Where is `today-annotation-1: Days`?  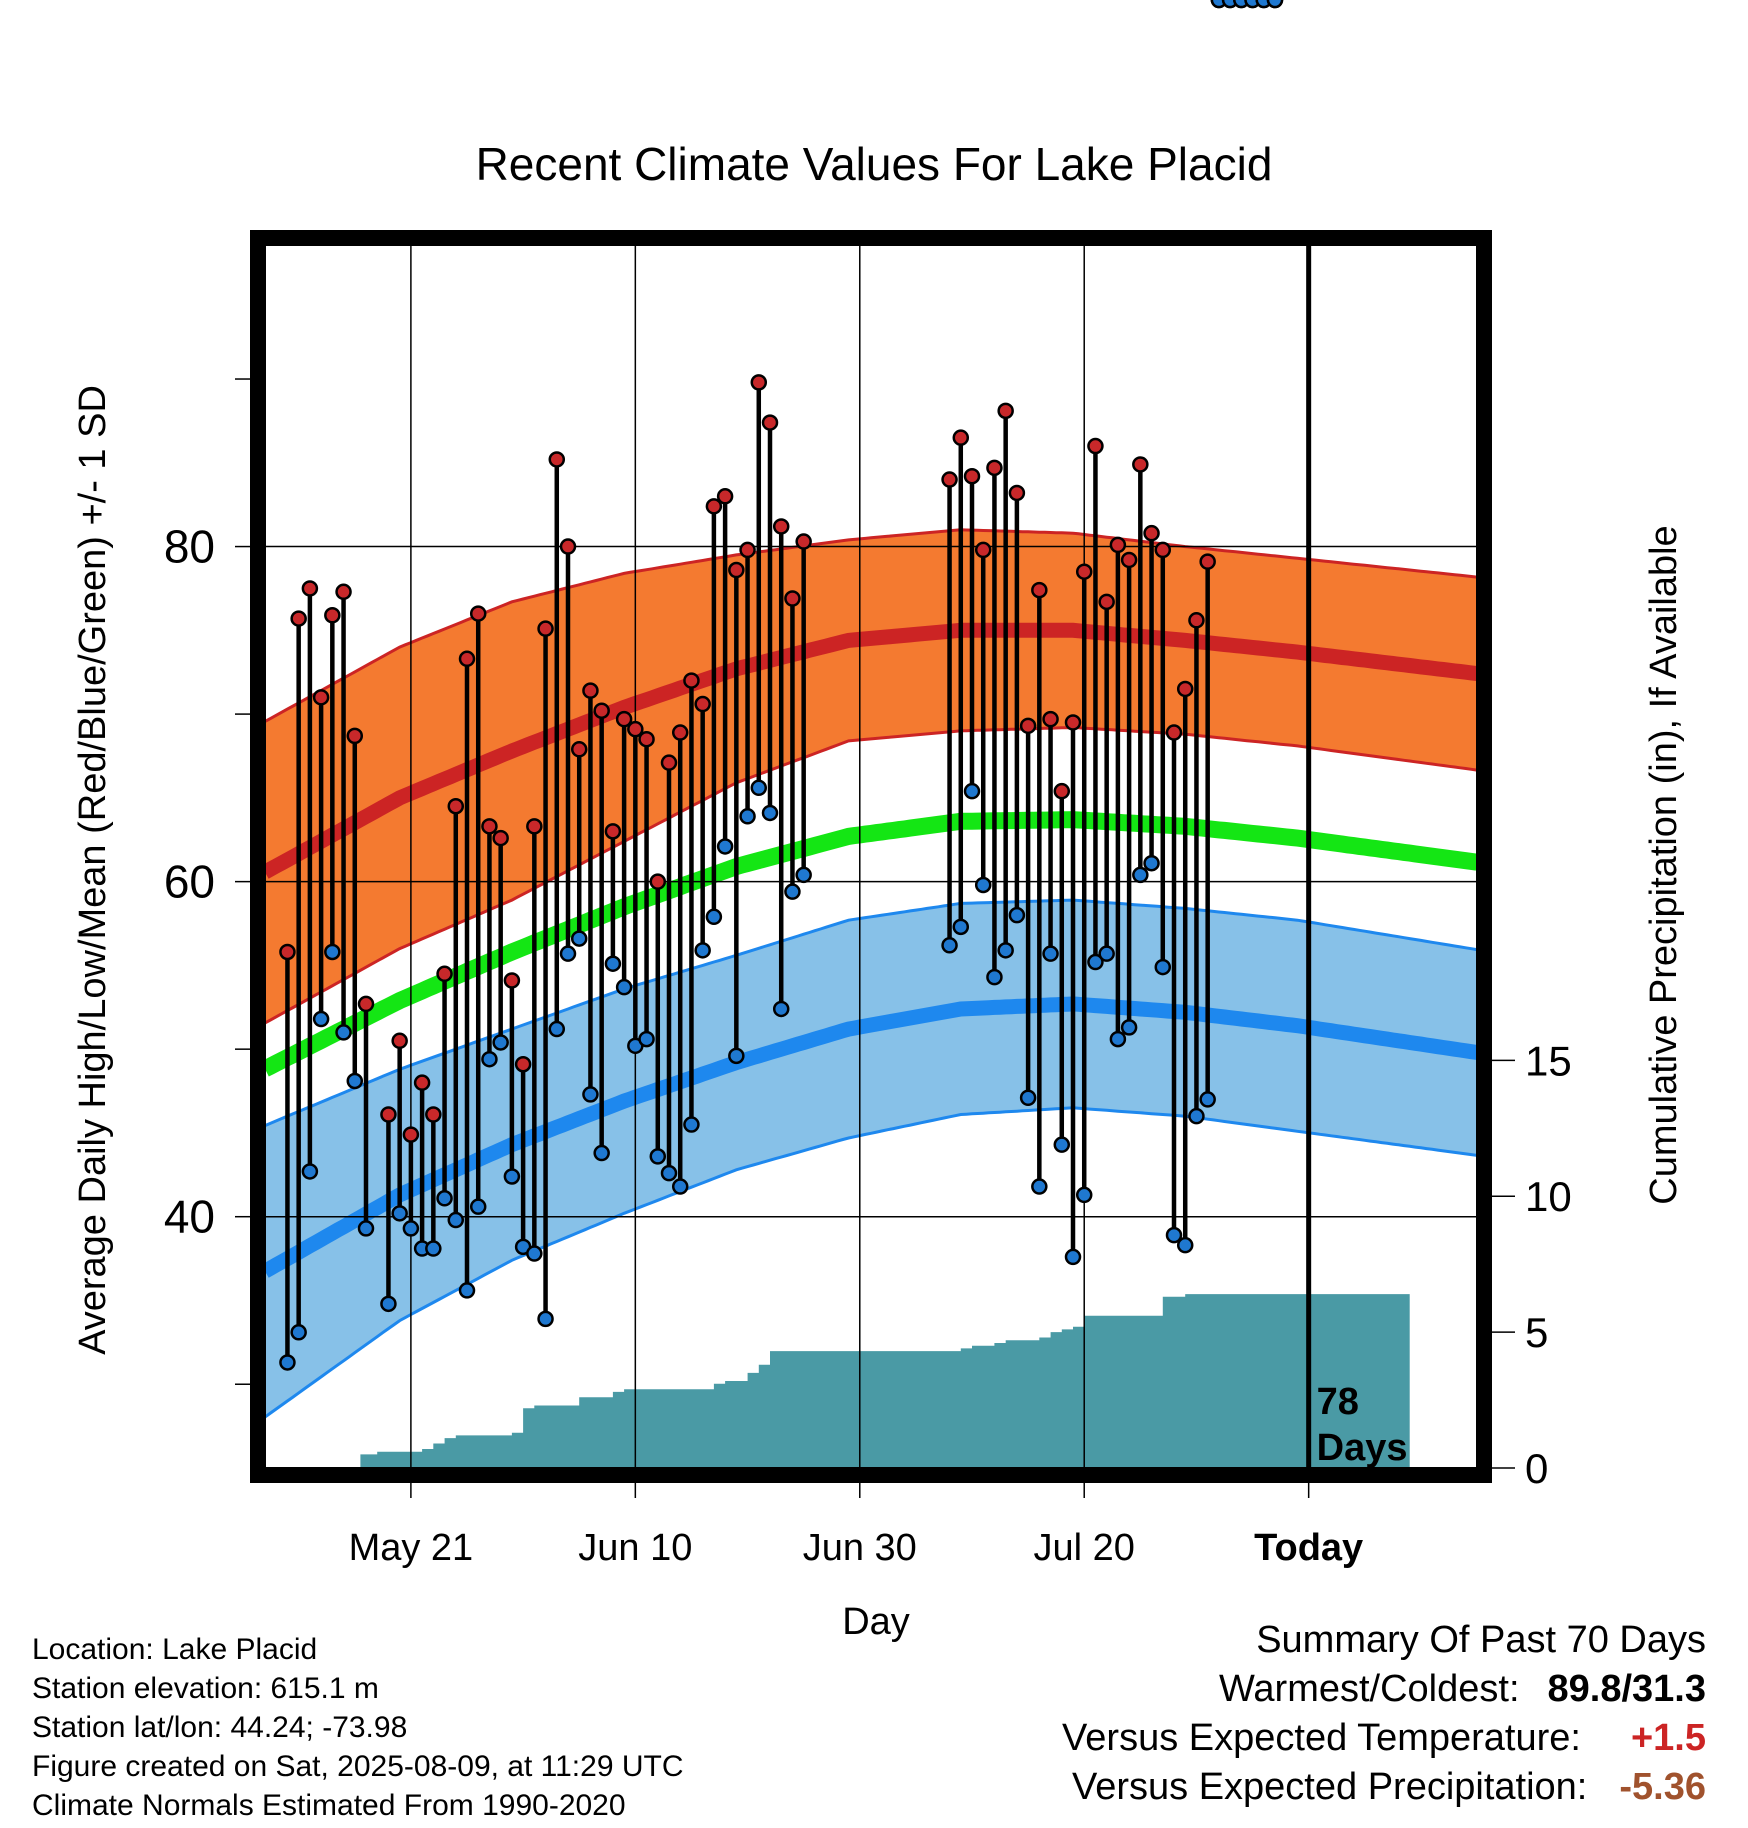 today-annotation-1: Days is located at coordinates (1362, 1448).